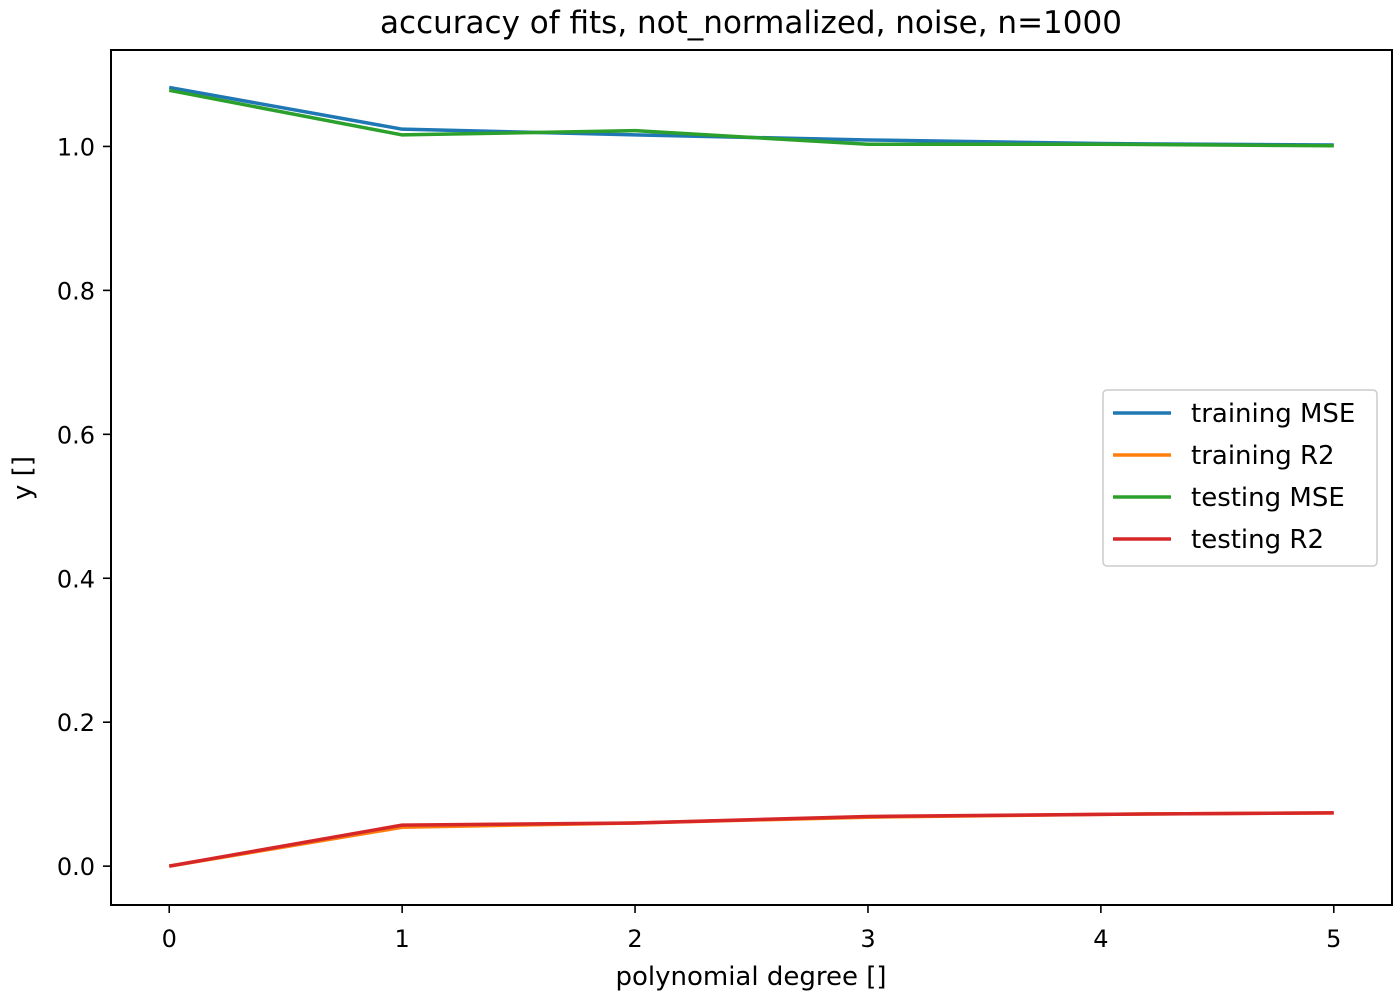  I want to click on legend-box, so click(1240, 478).